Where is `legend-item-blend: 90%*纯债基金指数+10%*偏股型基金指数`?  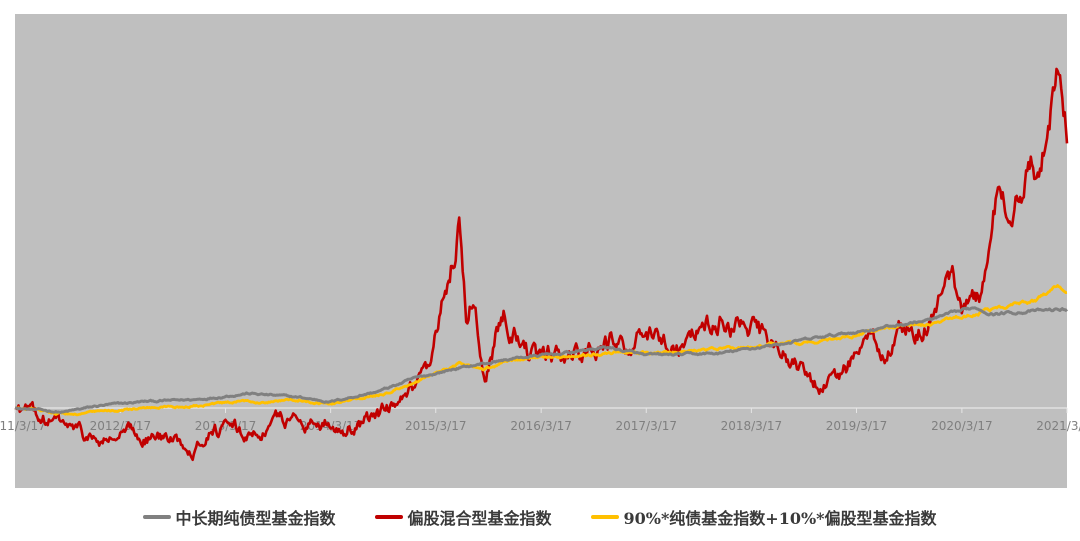
legend-item-blend: 90%*纯债基金指数+10%*偏股型基金指数 is located at coordinates (764, 517).